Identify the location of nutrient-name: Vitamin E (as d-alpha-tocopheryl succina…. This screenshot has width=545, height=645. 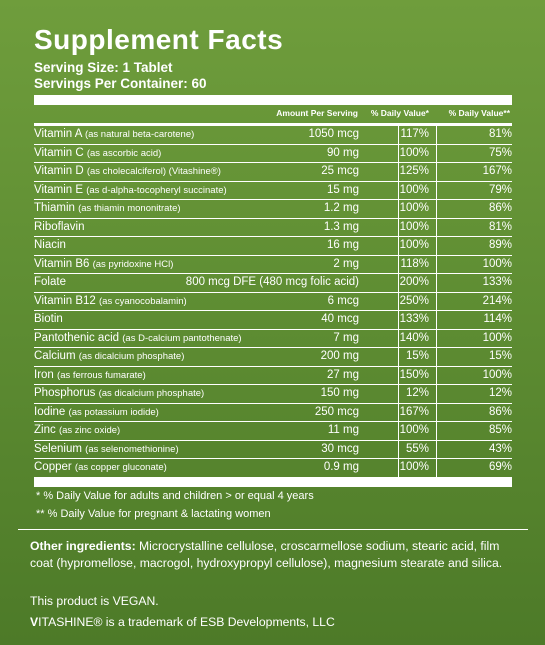
(130, 190).